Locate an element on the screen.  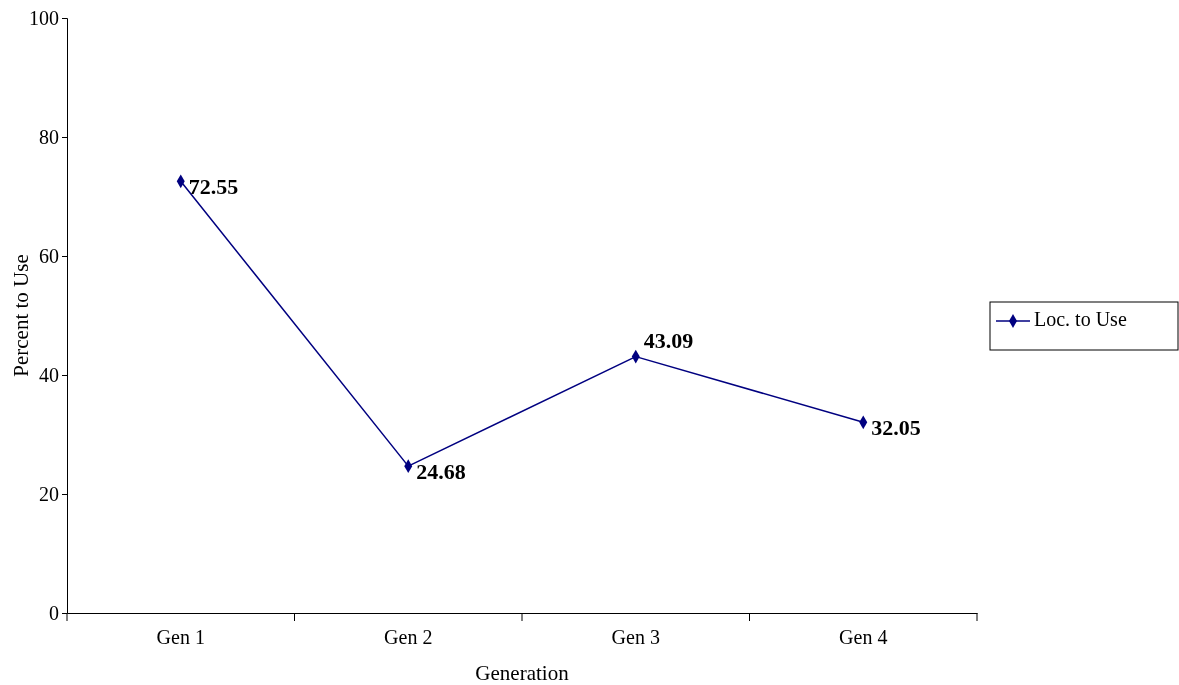
data-label: 32.05 is located at coordinates (896, 428).